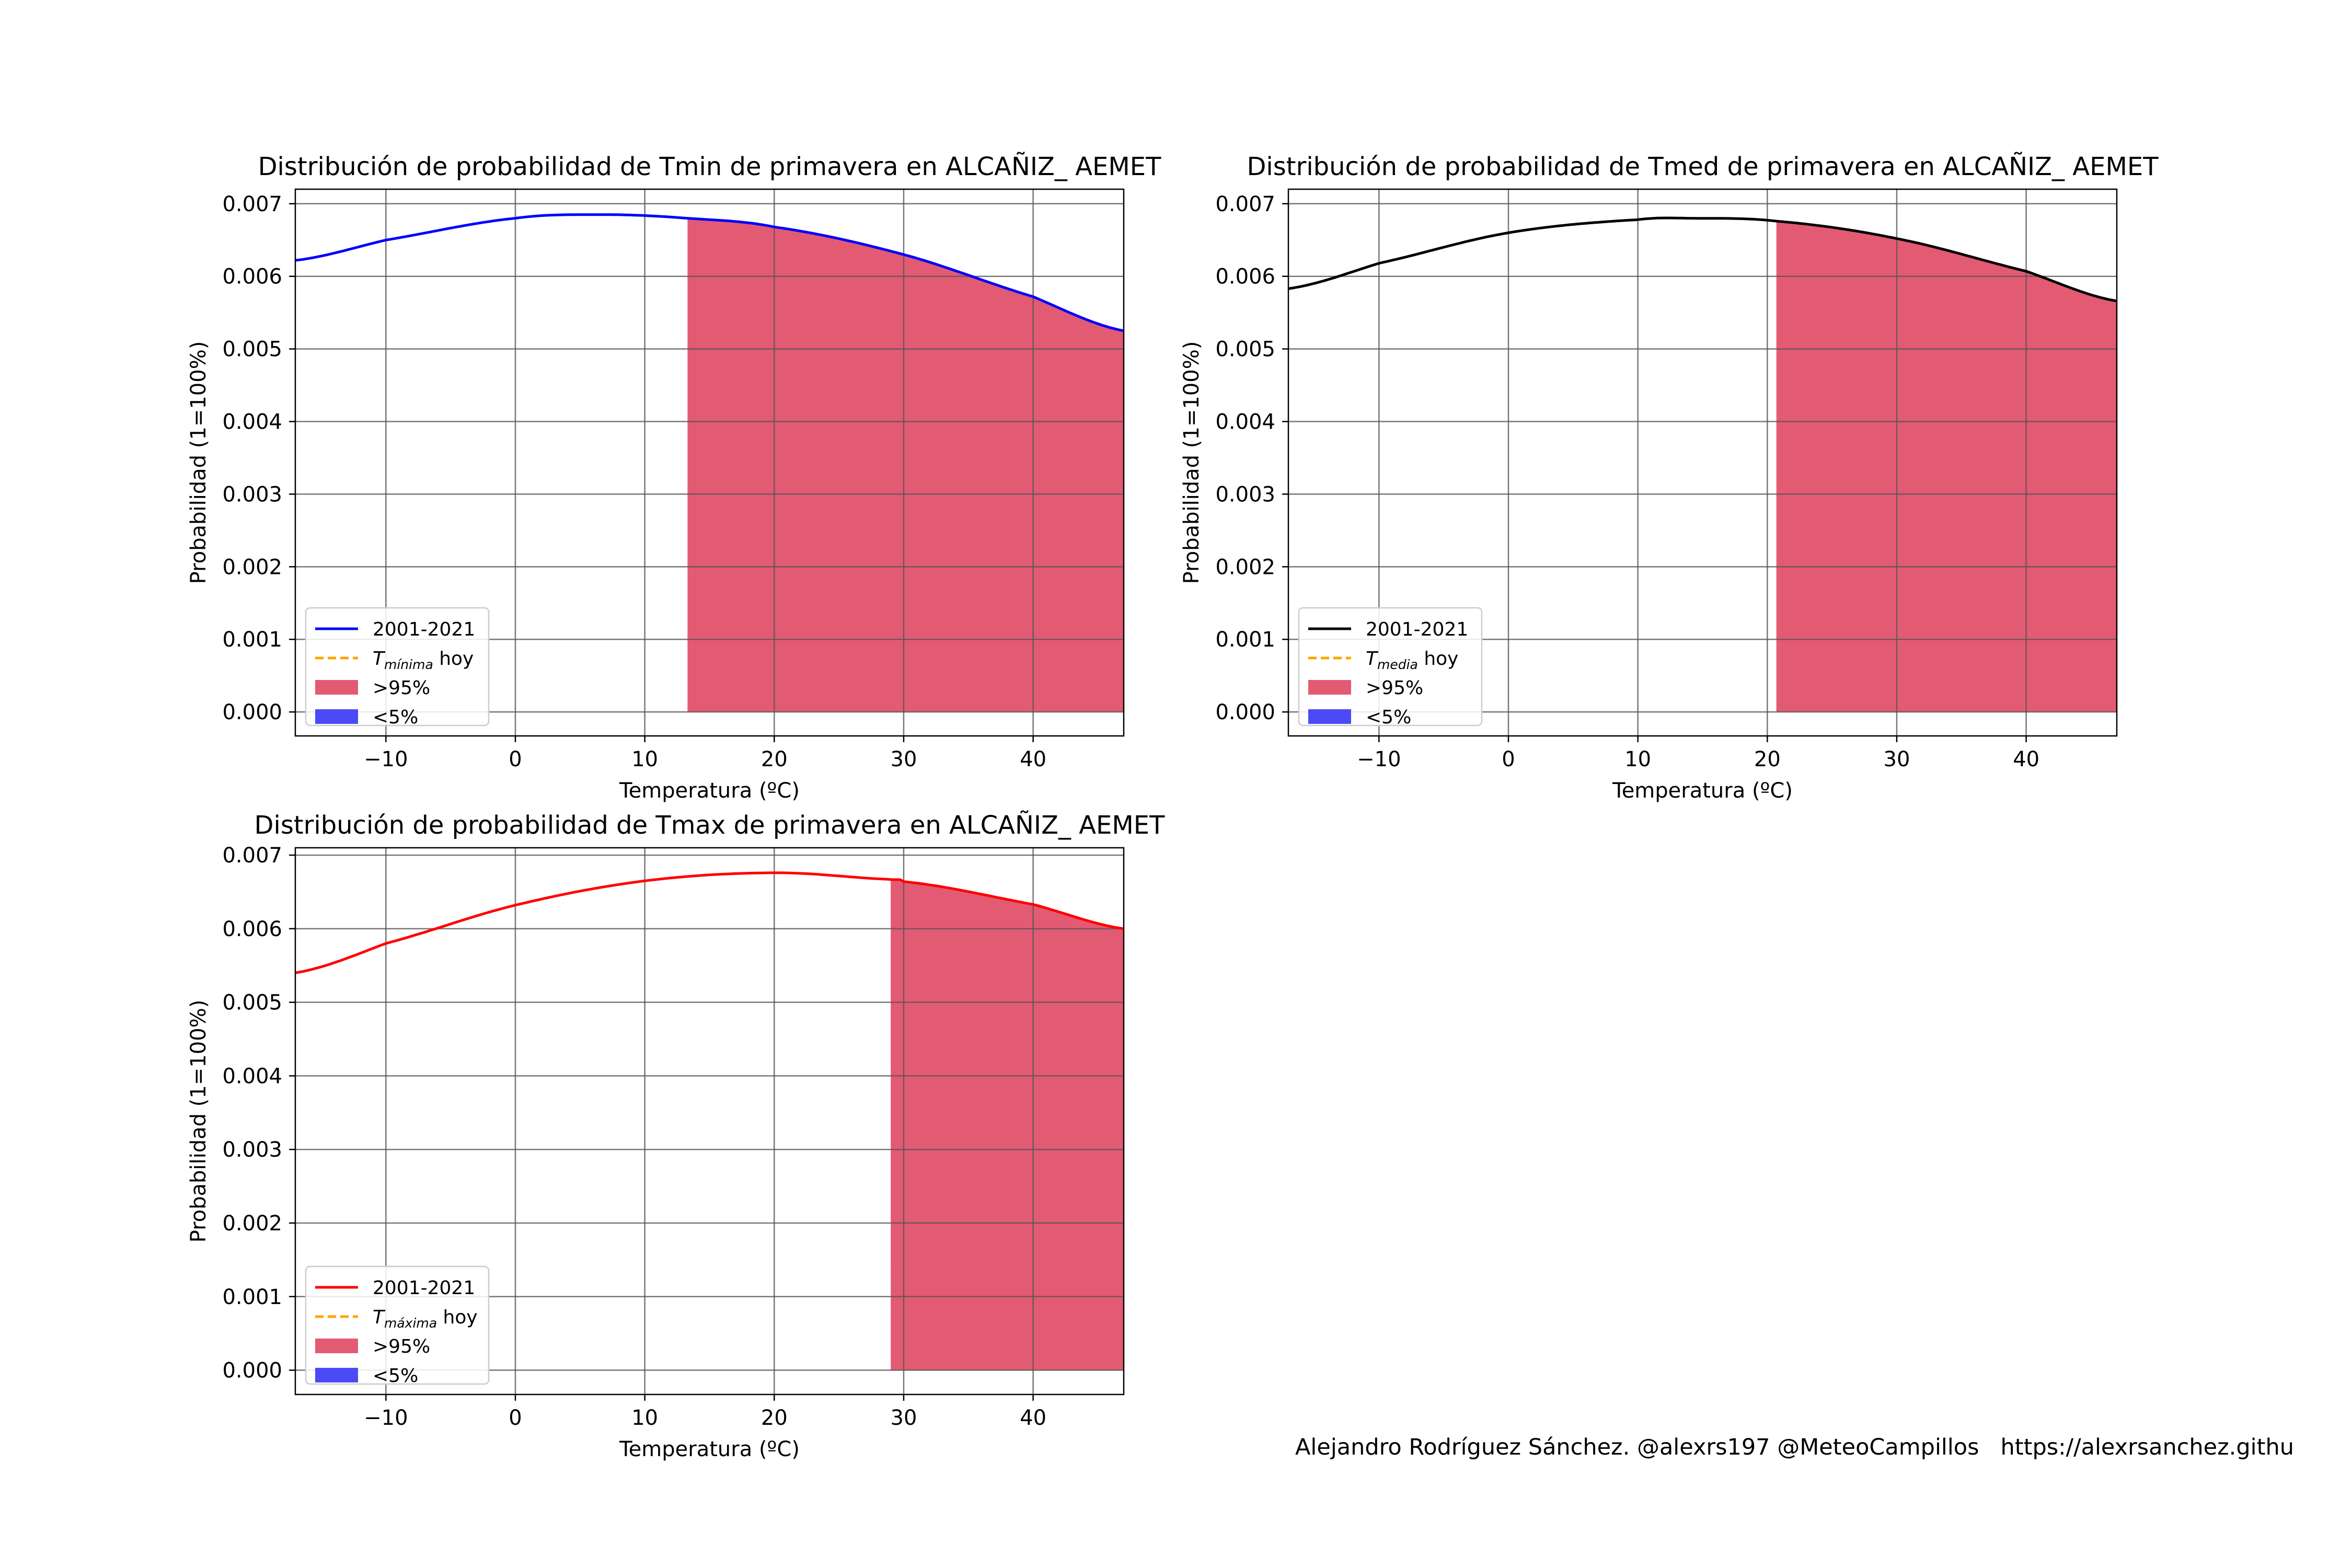 This screenshot has height=1568, width=2352. What do you see at coordinates (1412, 660) in the screenshot?
I see `legend-label: Tmedia hoy` at bounding box center [1412, 660].